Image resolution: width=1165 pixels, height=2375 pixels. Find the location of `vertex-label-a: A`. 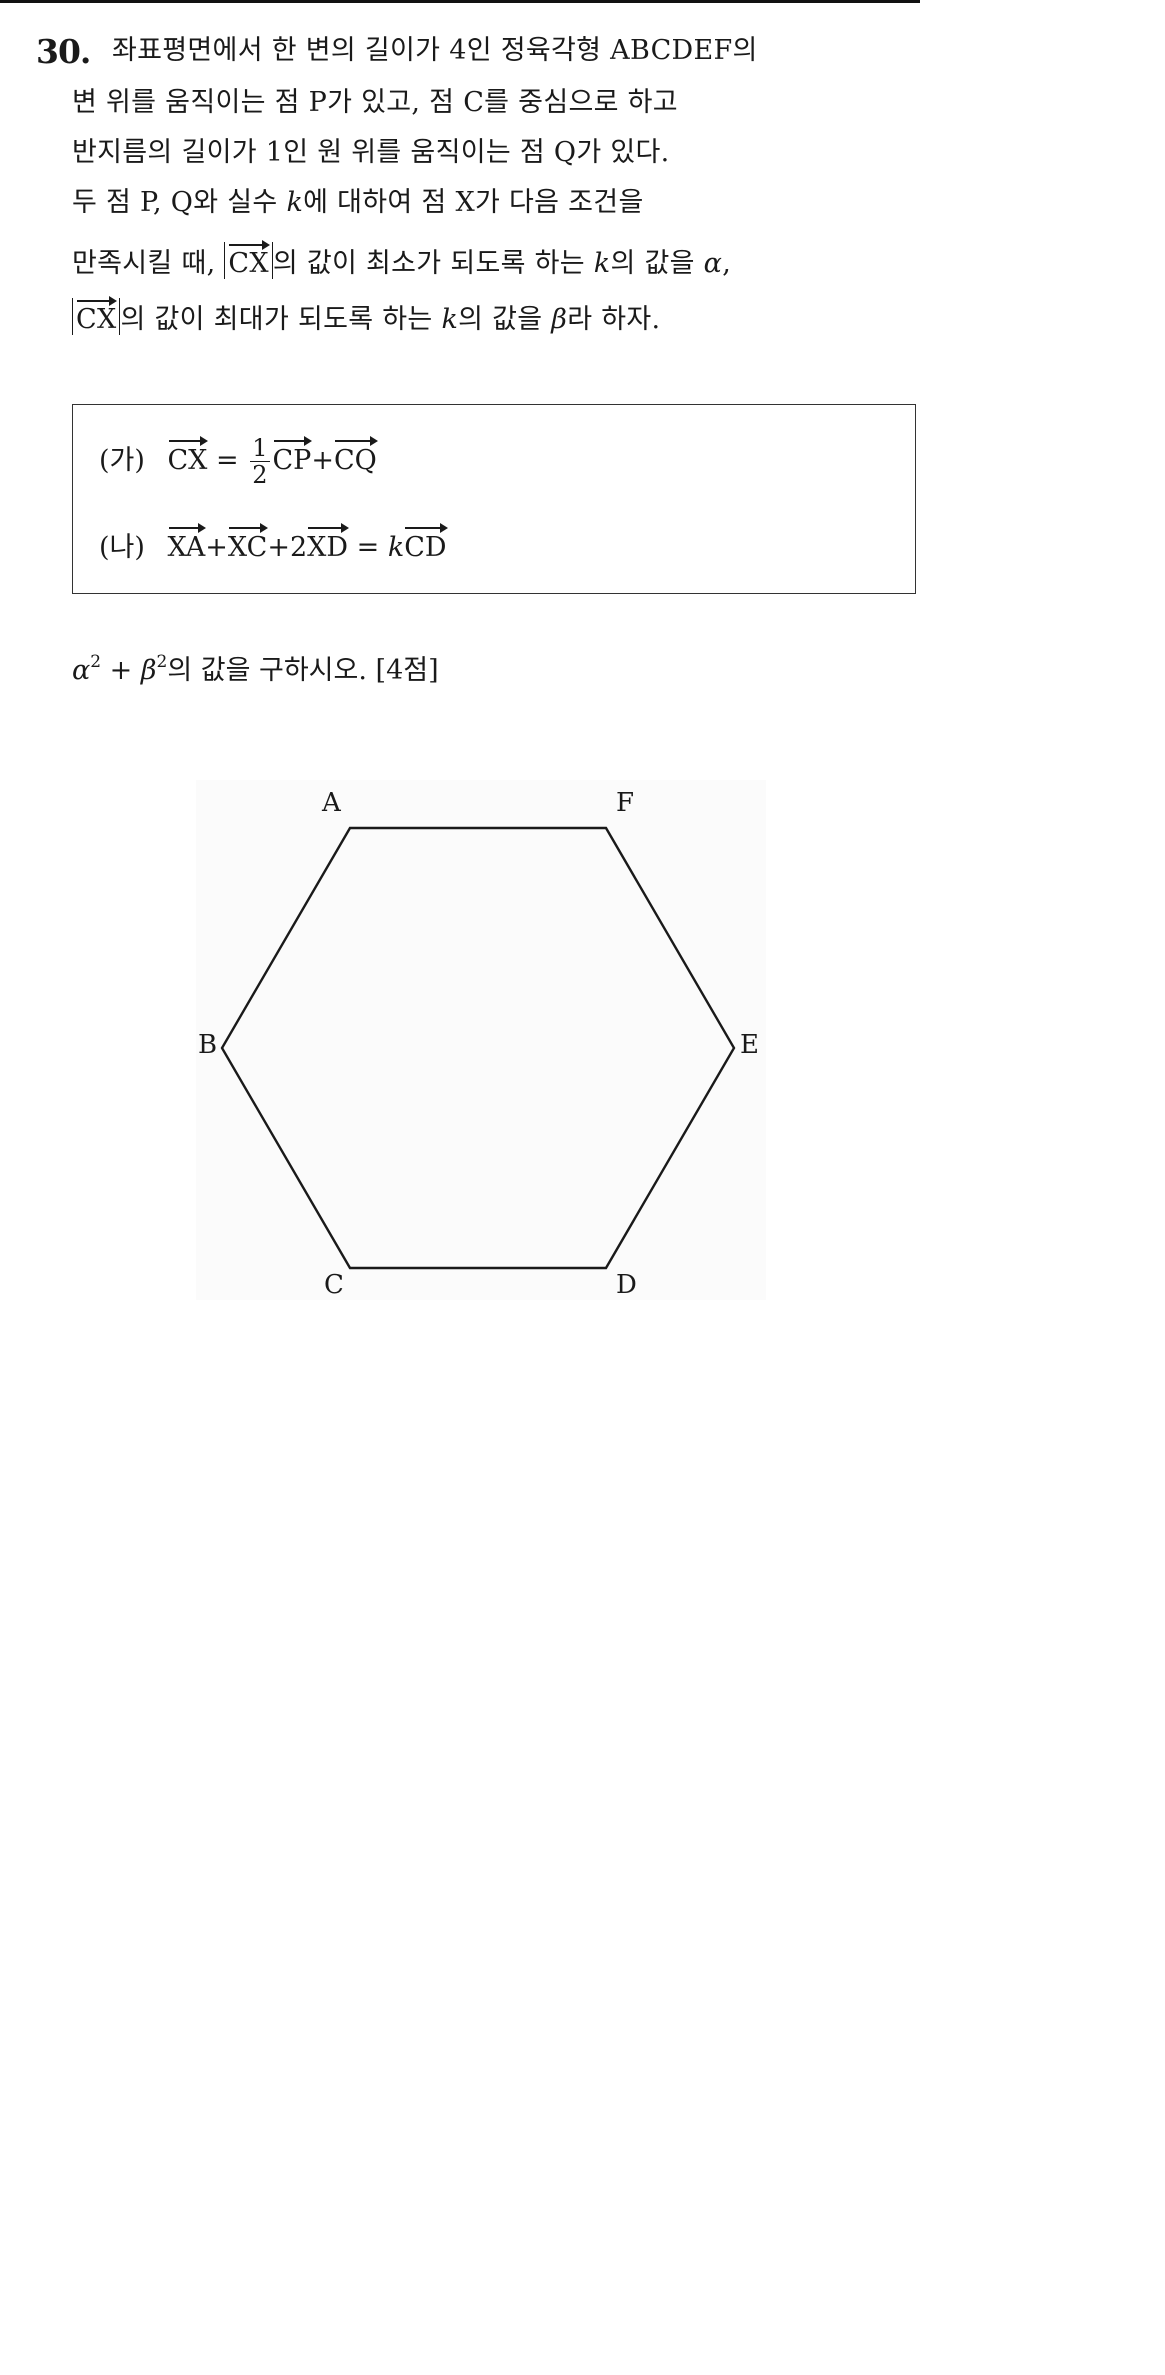

vertex-label-a: A is located at coordinates (331, 803).